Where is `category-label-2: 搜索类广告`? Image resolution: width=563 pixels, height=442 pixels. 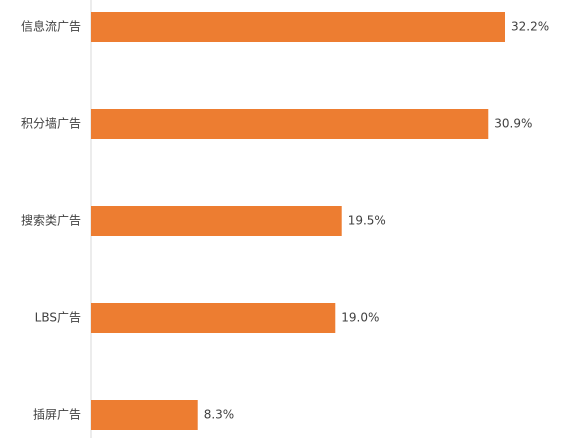
category-label-2: 搜索类广告 is located at coordinates (51, 220).